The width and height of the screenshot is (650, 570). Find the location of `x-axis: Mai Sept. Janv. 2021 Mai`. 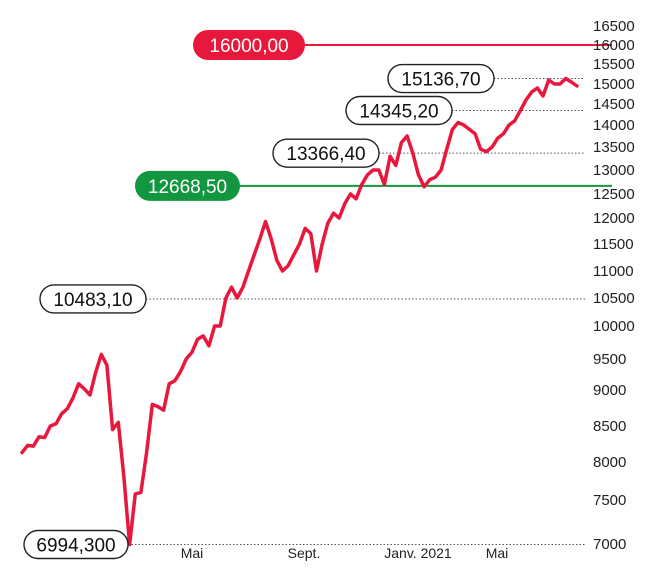

x-axis: Mai Sept. Janv. 2021 Mai is located at coordinates (345, 553).